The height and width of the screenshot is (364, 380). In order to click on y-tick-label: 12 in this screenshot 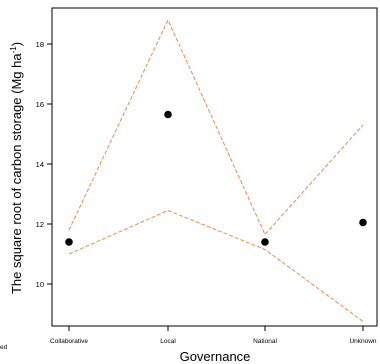, I will do `click(40, 224)`.